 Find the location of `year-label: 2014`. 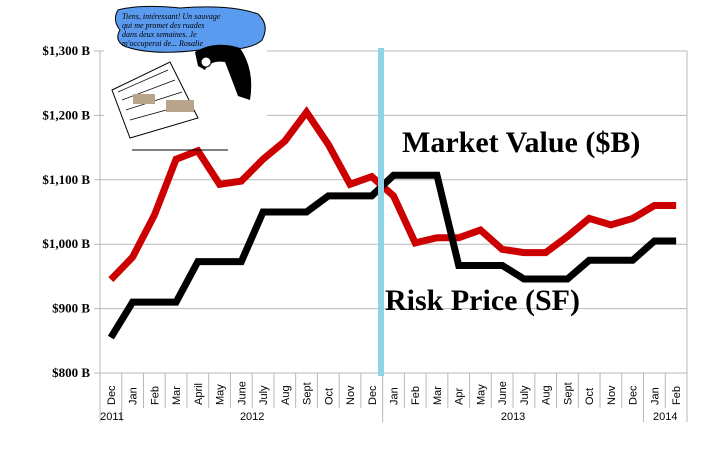

year-label: 2014 is located at coordinates (665, 417).